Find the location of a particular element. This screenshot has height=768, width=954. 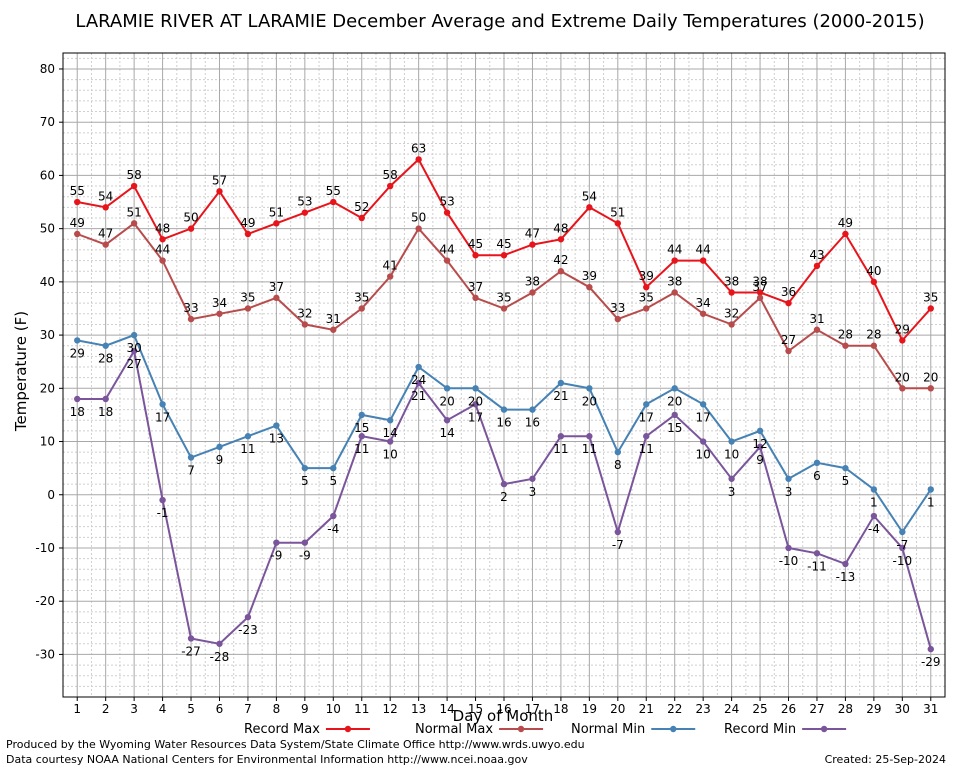

data-label: 49 is located at coordinates (77, 223).